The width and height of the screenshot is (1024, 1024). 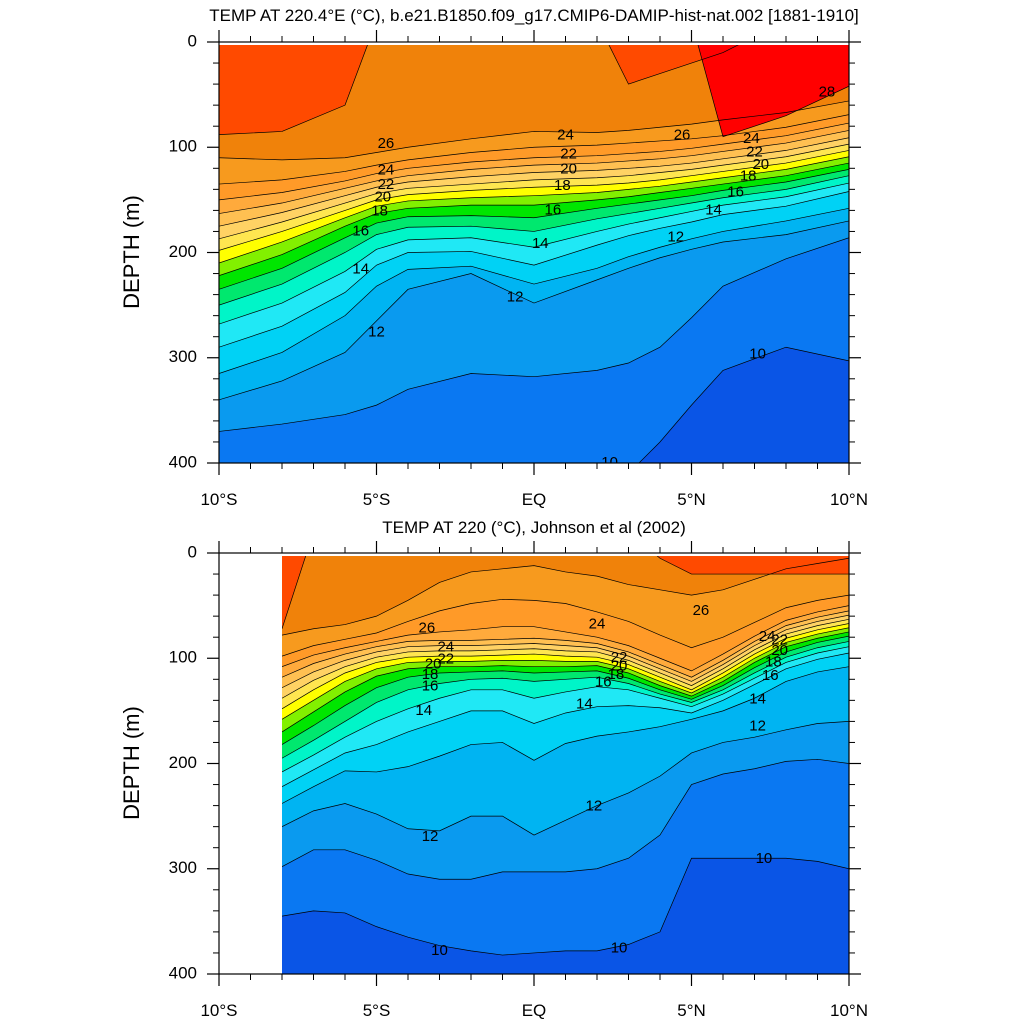 What do you see at coordinates (131, 252) in the screenshot?
I see `panel-1-y-axis-label: DEPTH (m)` at bounding box center [131, 252].